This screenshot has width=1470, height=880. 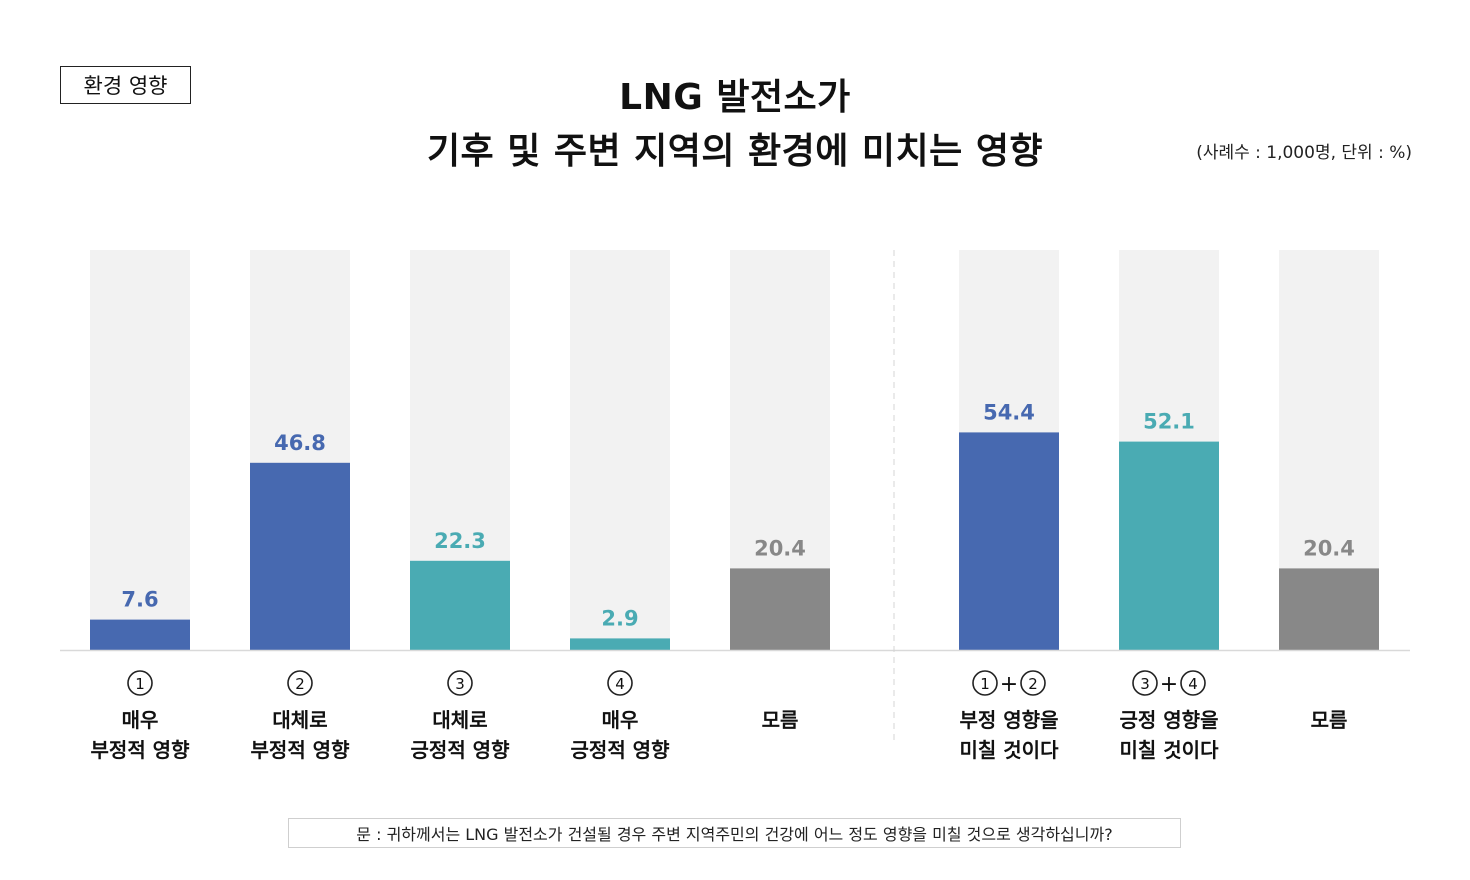 What do you see at coordinates (1169, 422) in the screenshot?
I see `data-label: 52.1` at bounding box center [1169, 422].